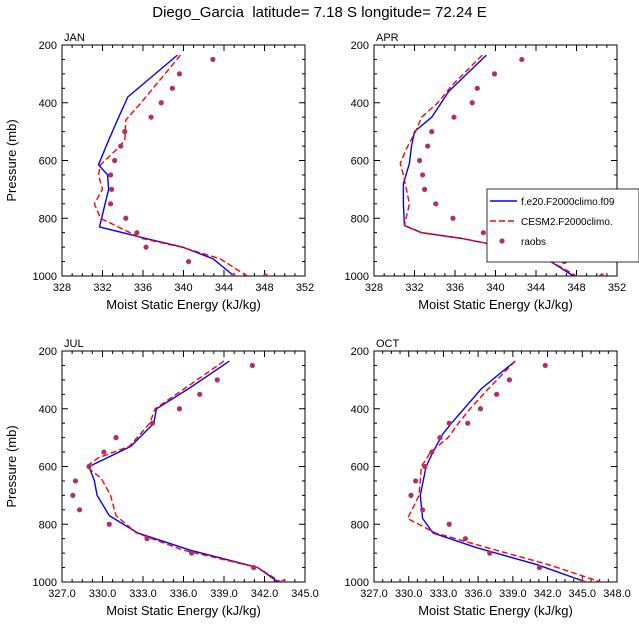 Image resolution: width=639 pixels, height=639 pixels. Describe the element at coordinates (495, 288) in the screenshot. I see `x-tick-label: 340` at that location.